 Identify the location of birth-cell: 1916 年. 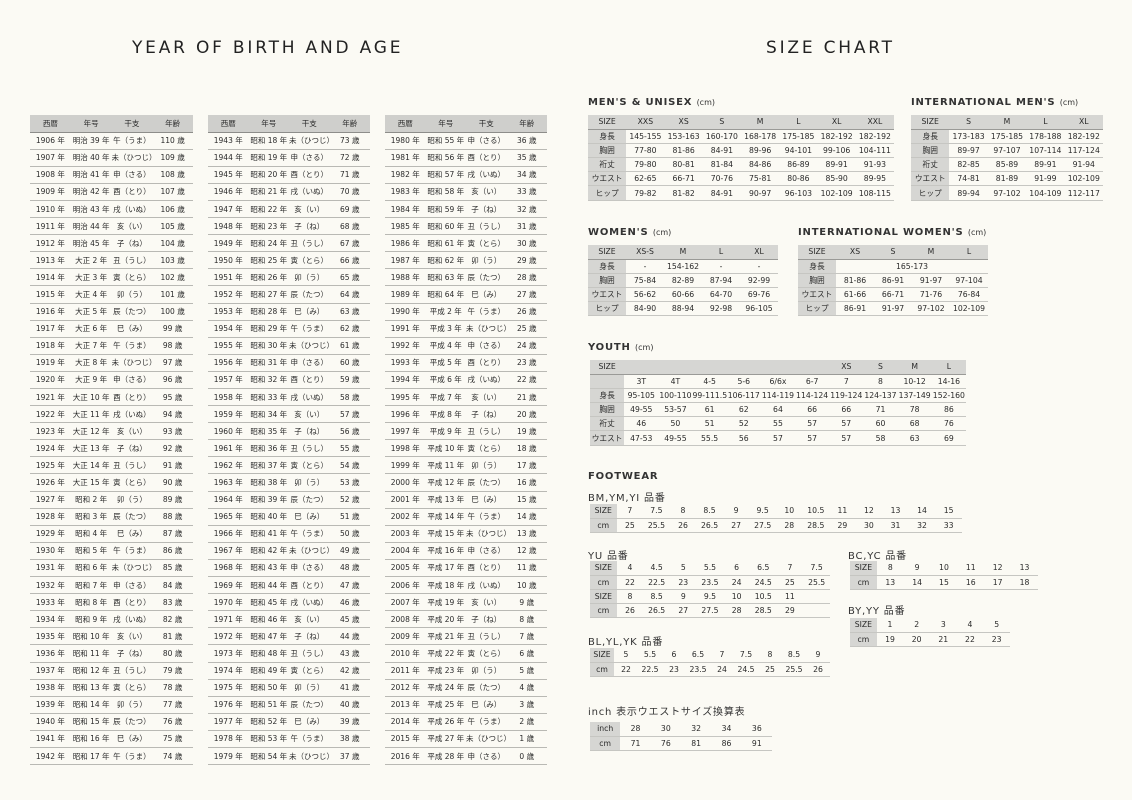
(50, 312).